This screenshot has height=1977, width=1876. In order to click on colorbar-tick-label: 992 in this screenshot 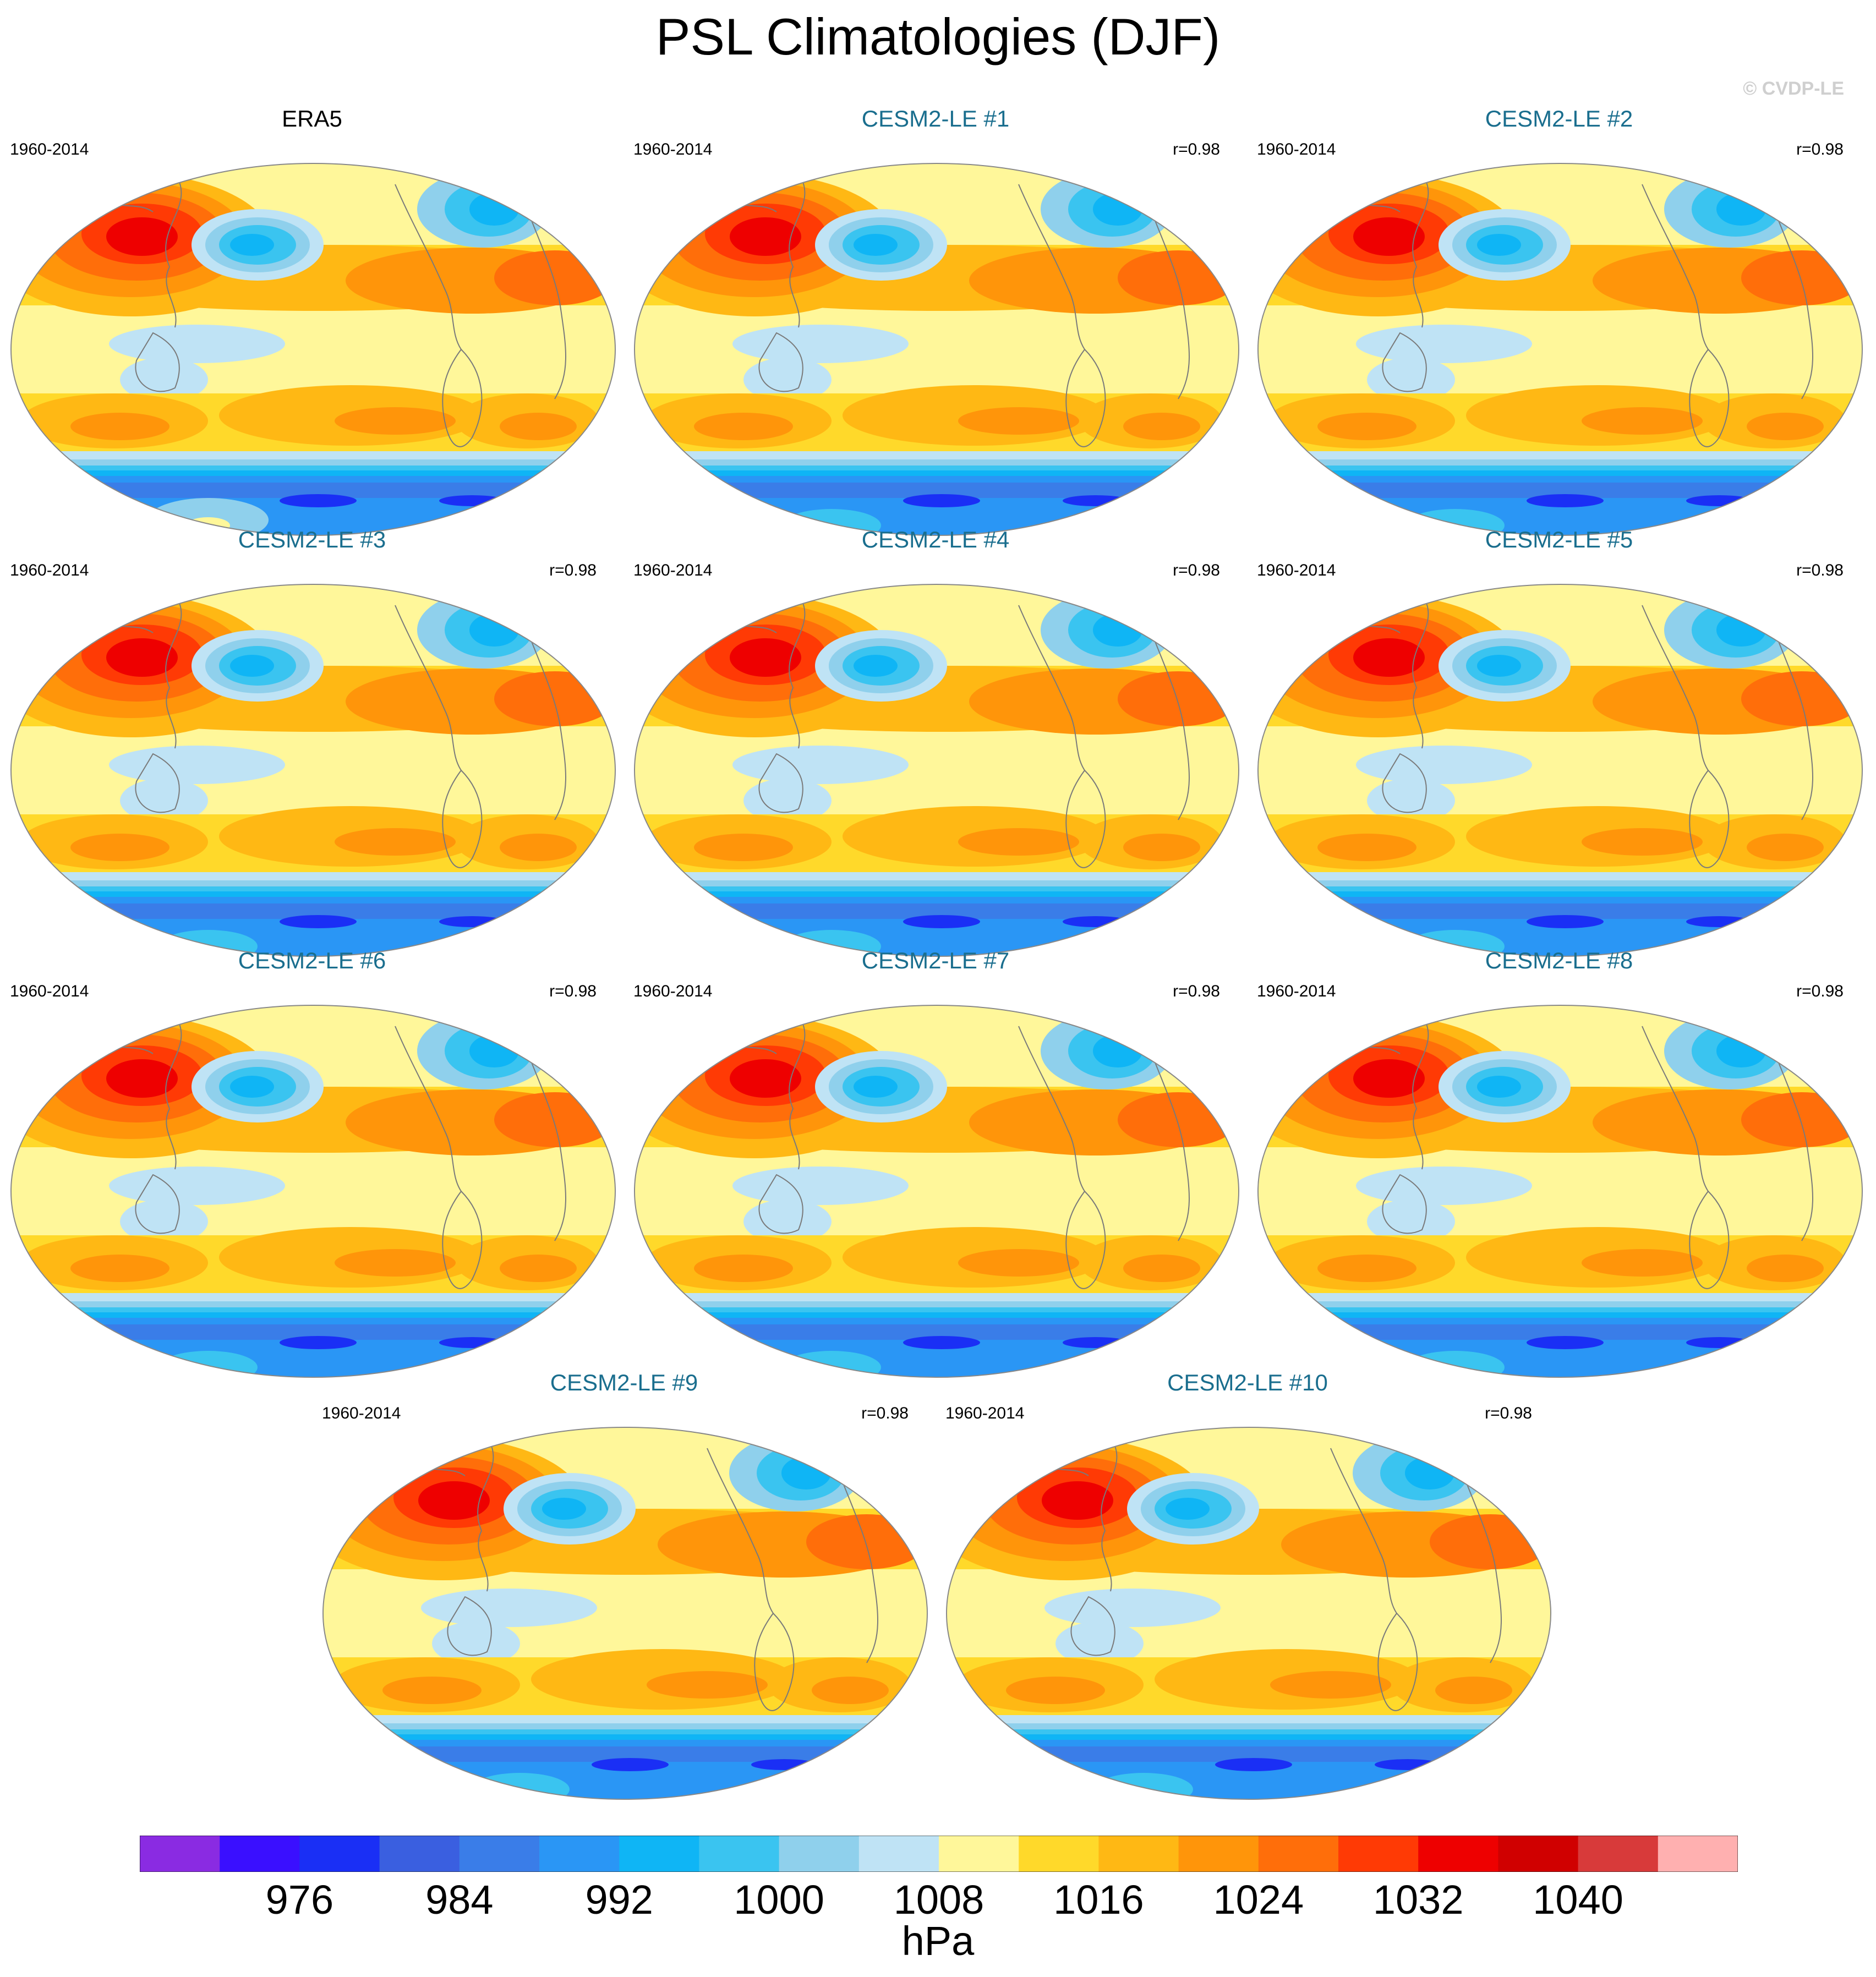, I will do `click(619, 1900)`.